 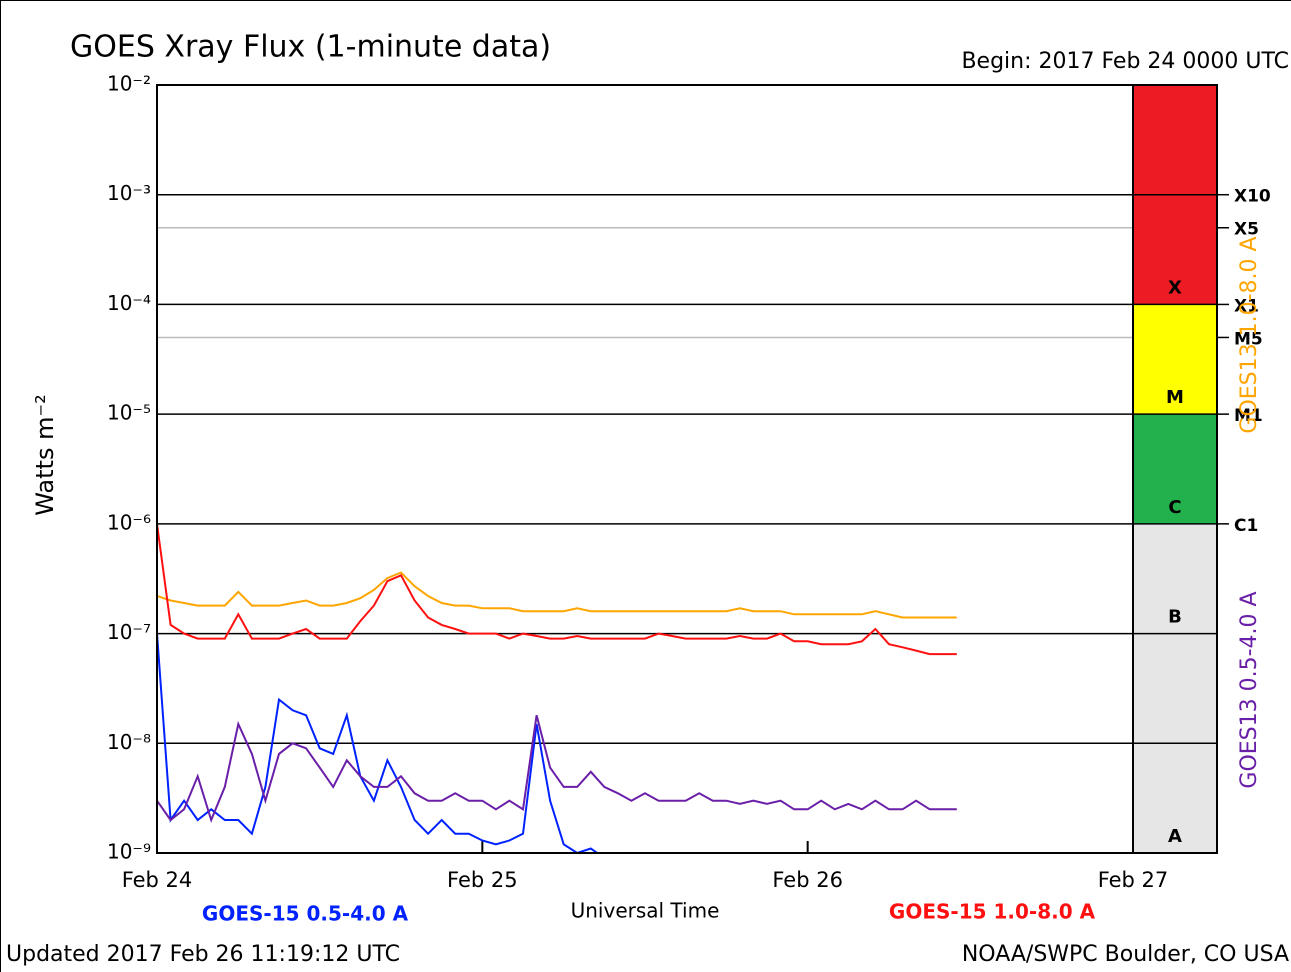 What do you see at coordinates (482, 880) in the screenshot?
I see `x-tick-label: Feb 25` at bounding box center [482, 880].